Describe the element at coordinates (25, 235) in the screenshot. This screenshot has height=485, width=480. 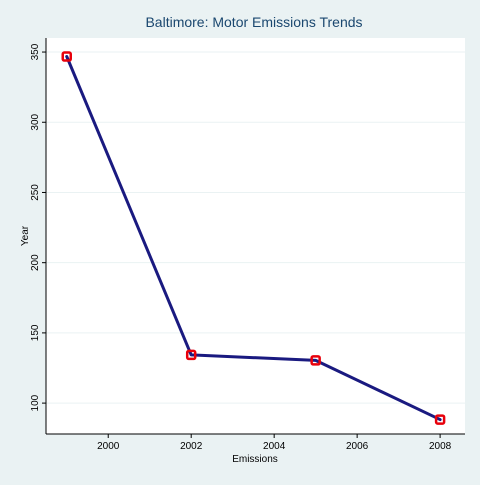
I see `y-axis-label: Year` at that location.